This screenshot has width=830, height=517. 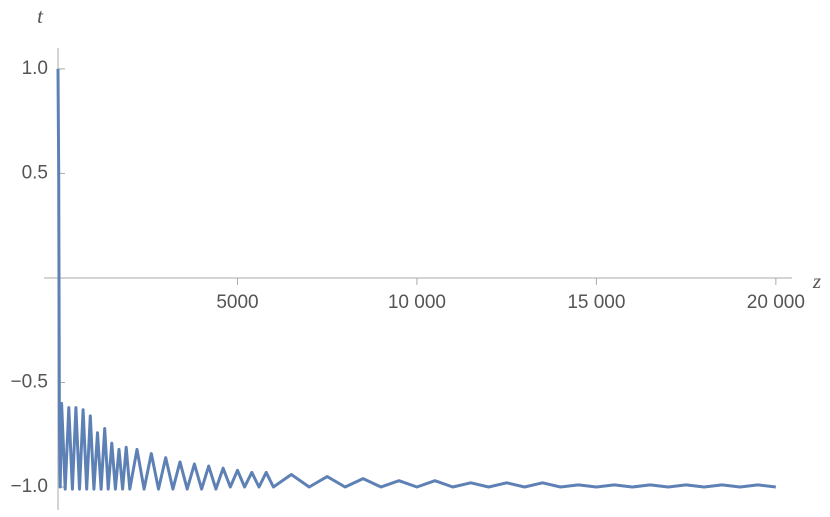 What do you see at coordinates (596, 302) in the screenshot?
I see `x-tick-label: 15 000` at bounding box center [596, 302].